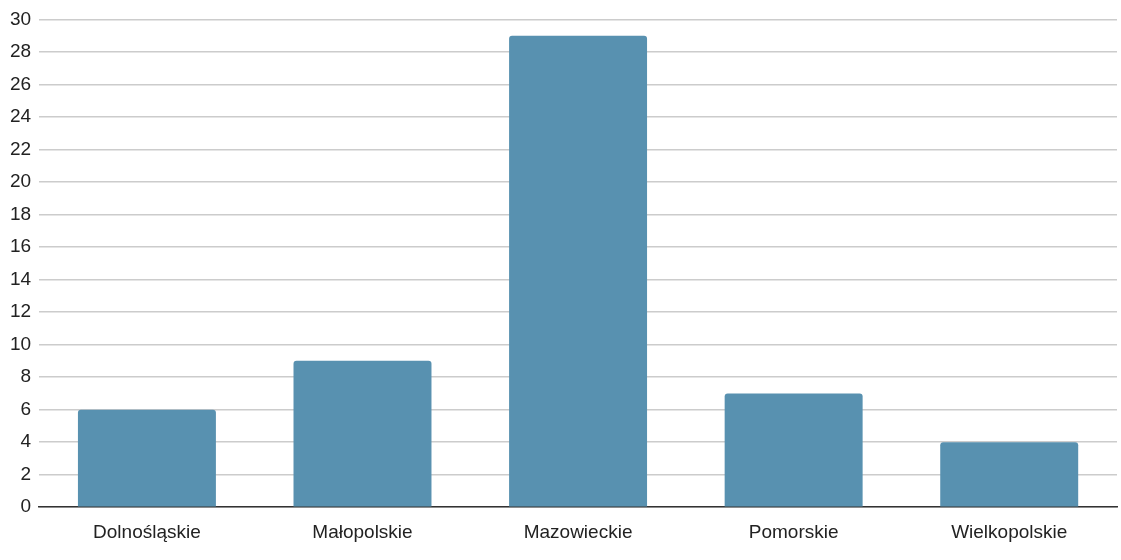 The width and height of the screenshot is (1121, 560). What do you see at coordinates (20, 311) in the screenshot?
I see `y-tick-label: 12` at bounding box center [20, 311].